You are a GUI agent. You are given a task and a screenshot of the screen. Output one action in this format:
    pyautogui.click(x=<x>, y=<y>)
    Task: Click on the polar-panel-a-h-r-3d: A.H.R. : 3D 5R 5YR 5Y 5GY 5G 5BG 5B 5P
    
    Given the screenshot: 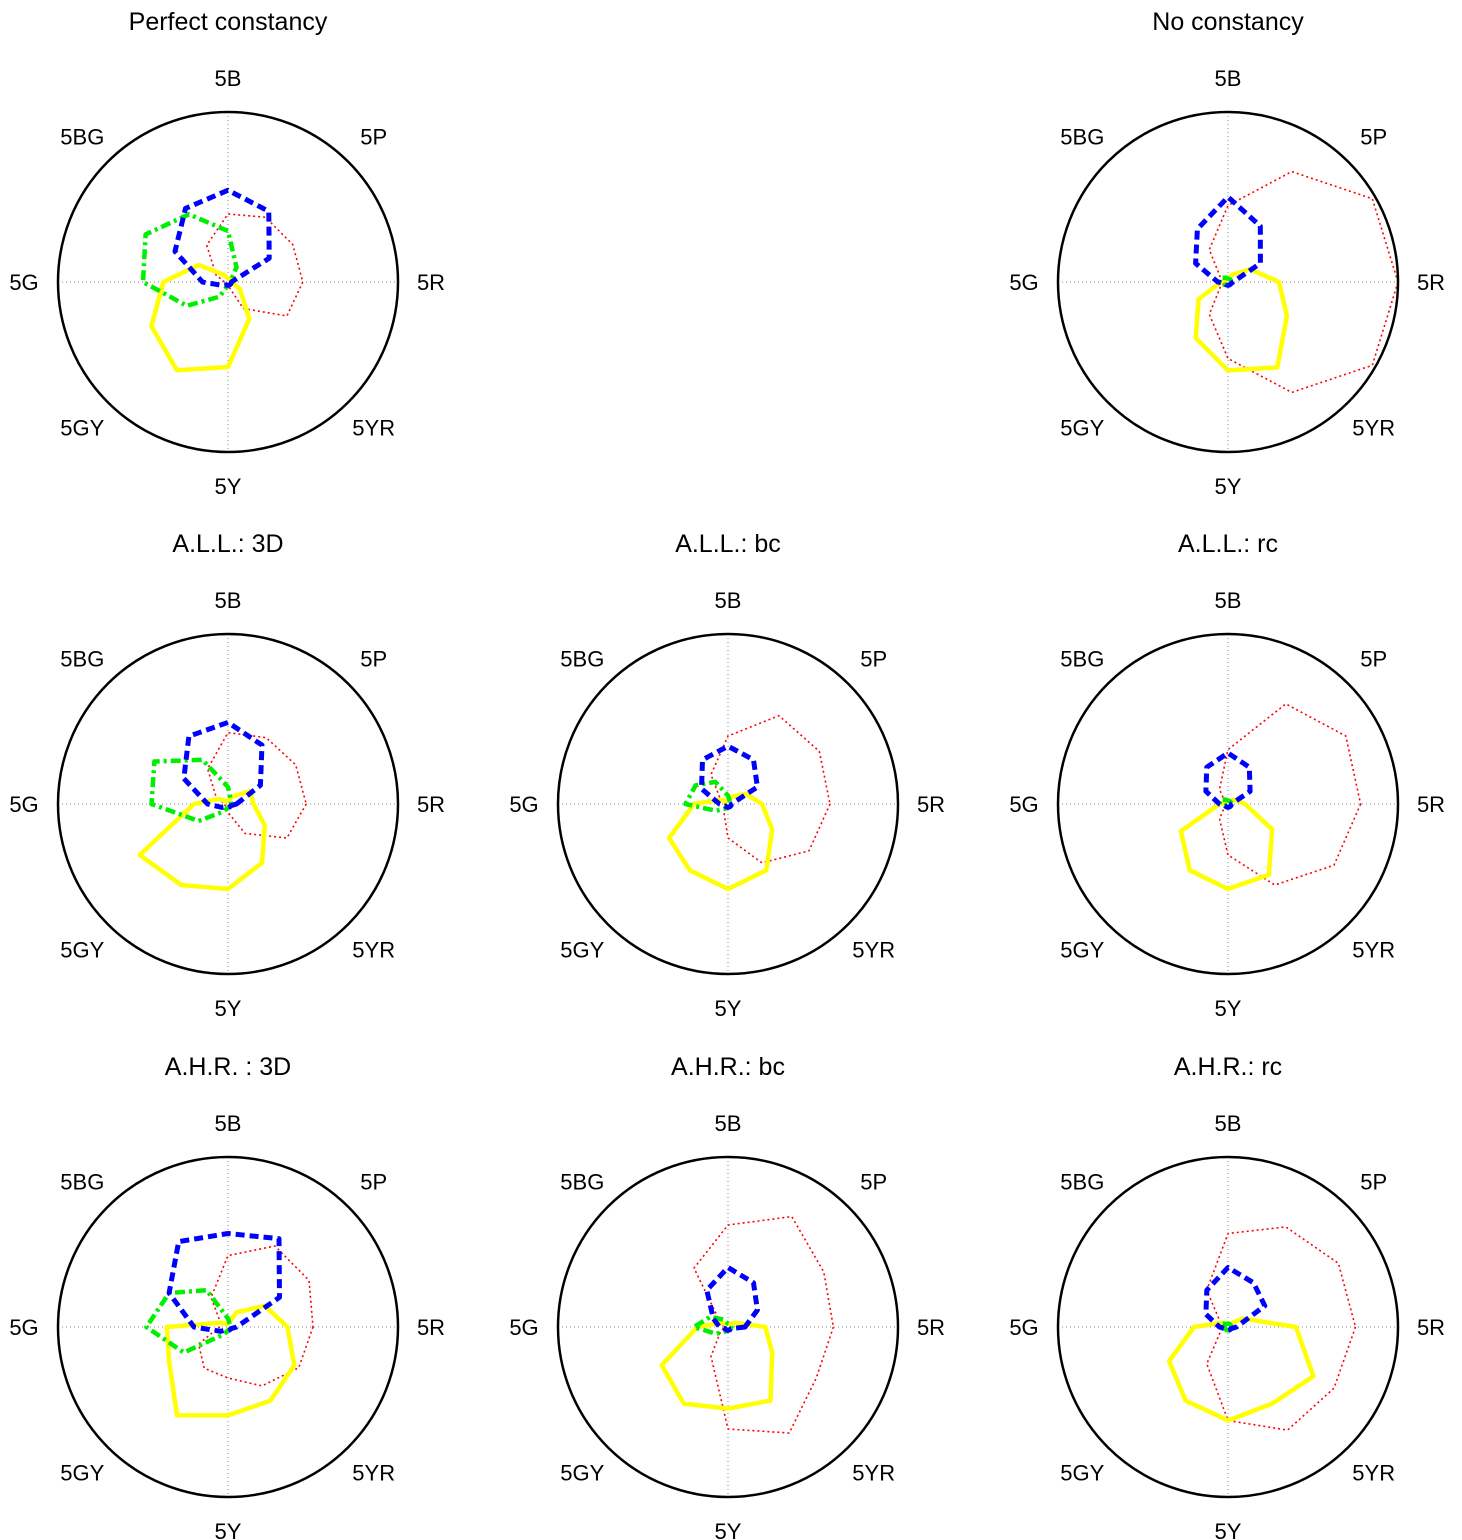 What is the action you would take?
    pyautogui.click(x=227, y=1296)
    